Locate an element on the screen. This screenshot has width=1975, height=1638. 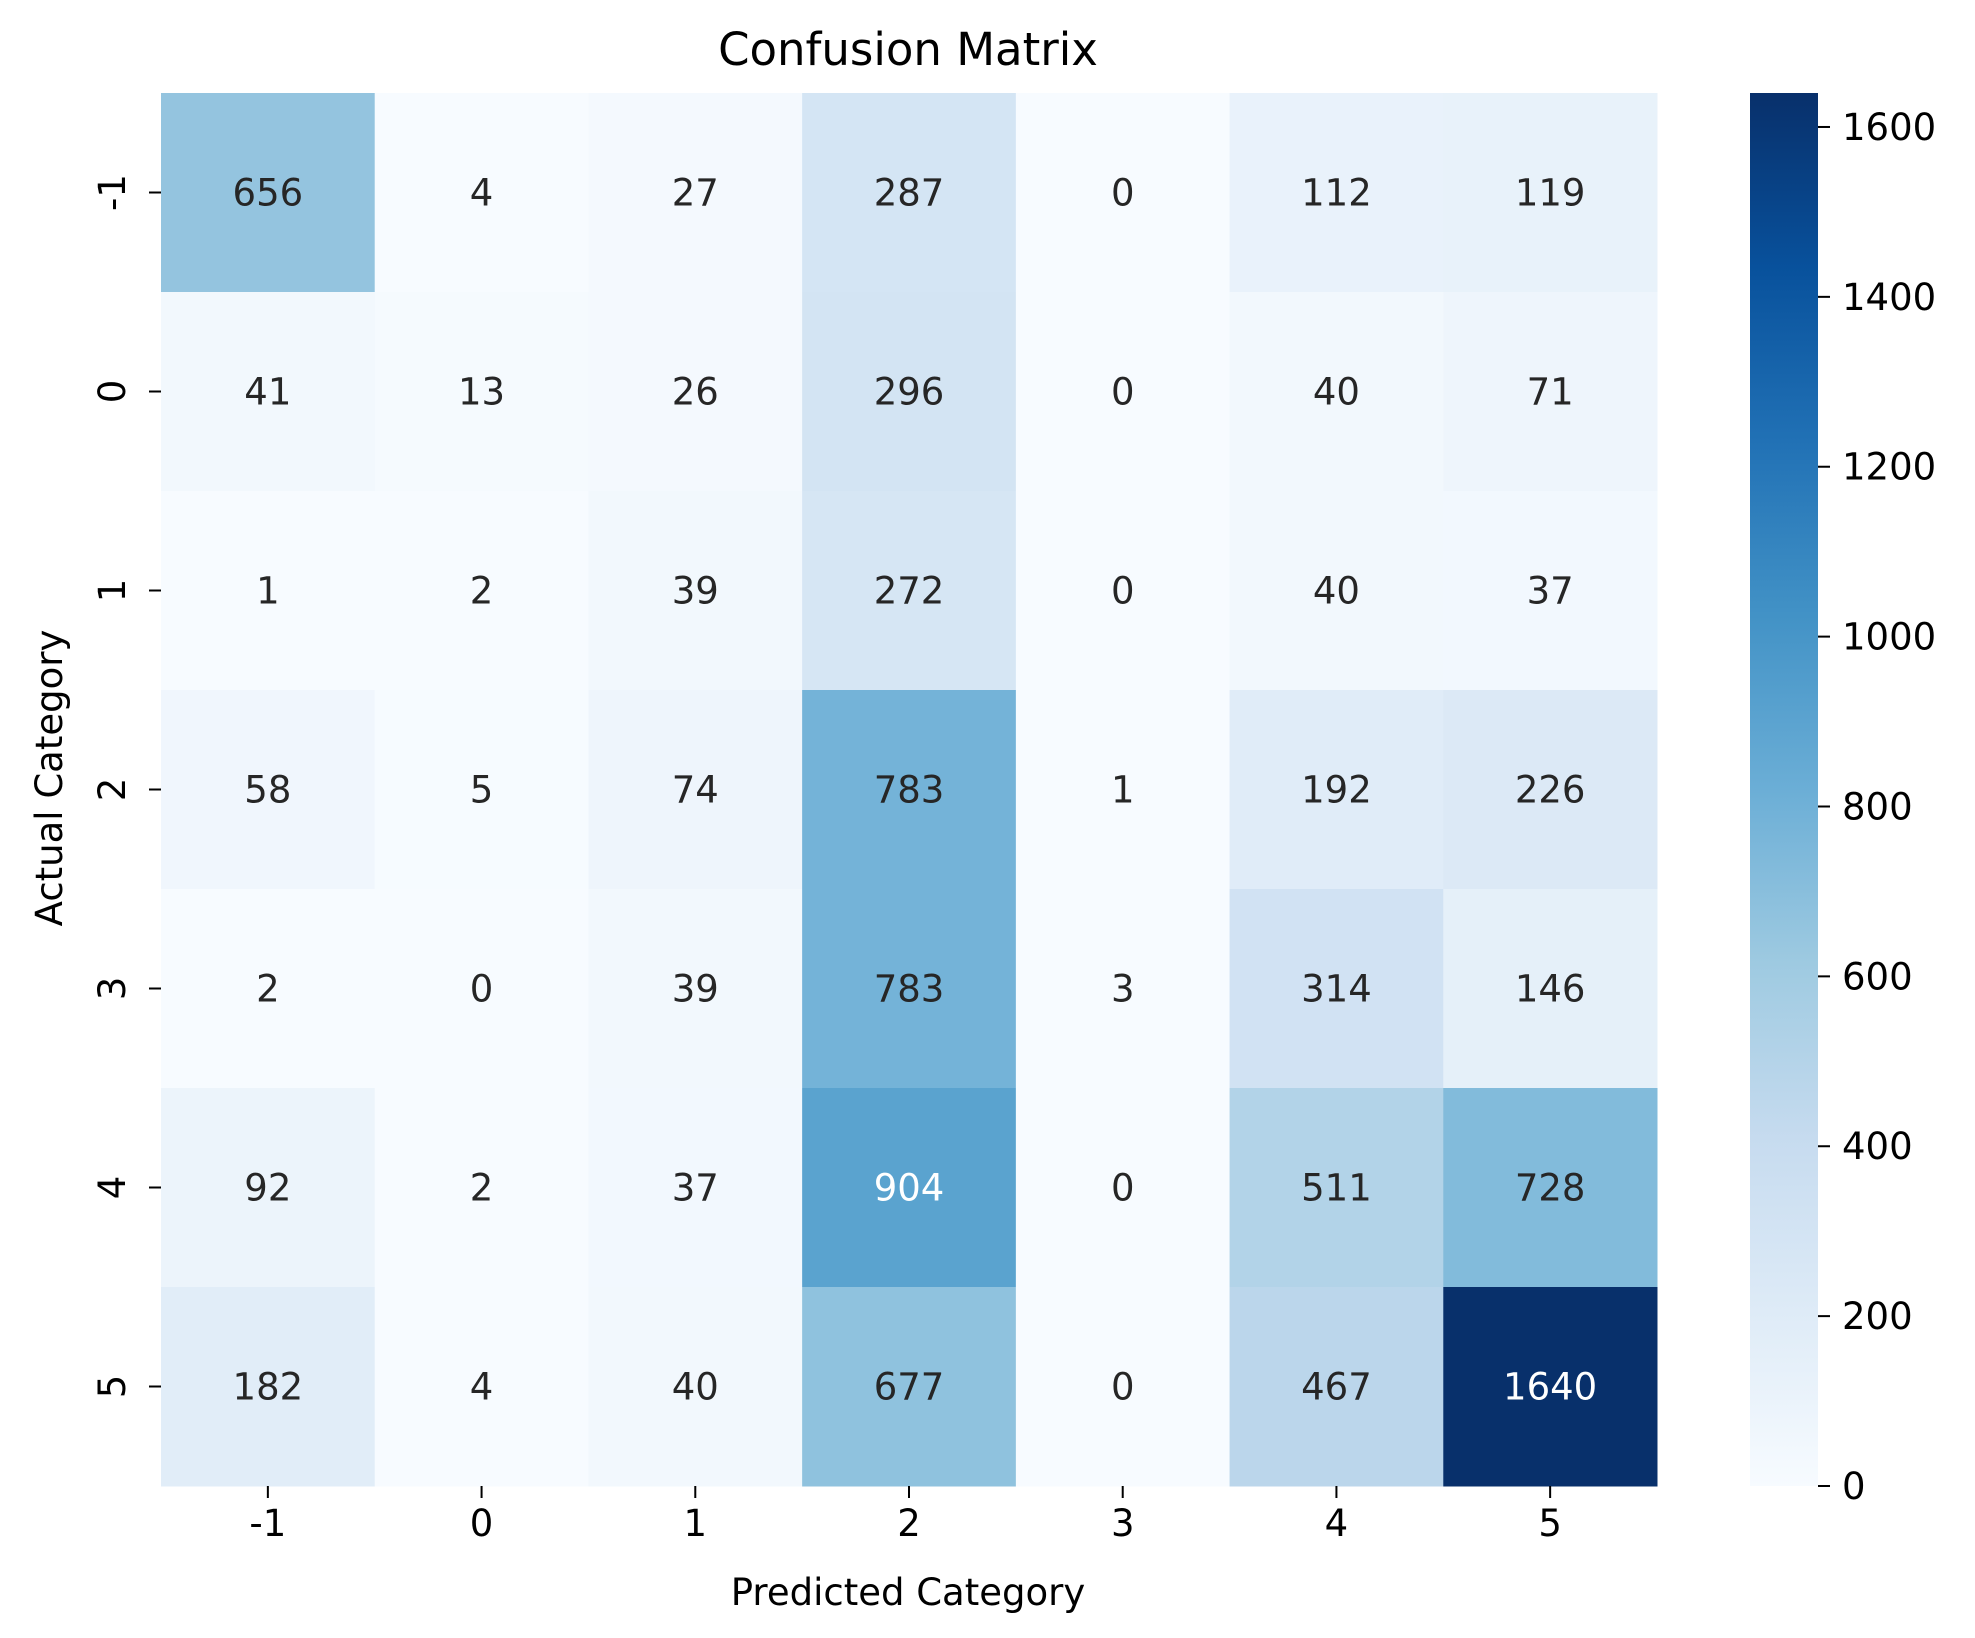
y-axis: -1 0 1 2 3 4 5 is located at coordinates (126, 786).